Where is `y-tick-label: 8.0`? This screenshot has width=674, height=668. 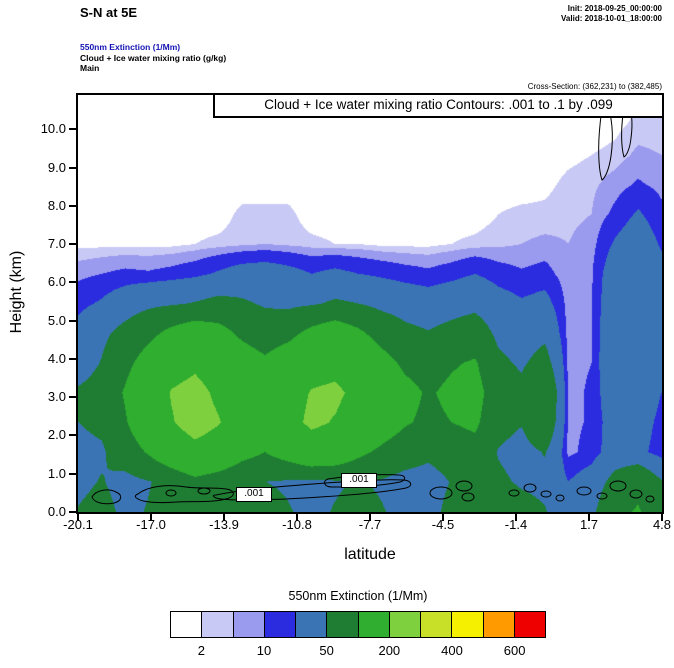 y-tick-label: 8.0 is located at coordinates (56, 205).